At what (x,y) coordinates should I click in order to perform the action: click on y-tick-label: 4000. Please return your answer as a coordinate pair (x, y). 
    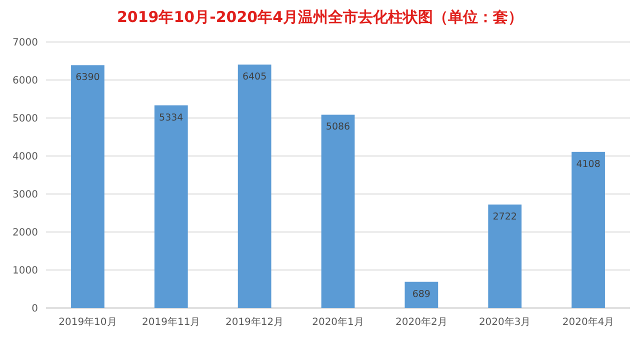
    Looking at the image, I should click on (25, 157).